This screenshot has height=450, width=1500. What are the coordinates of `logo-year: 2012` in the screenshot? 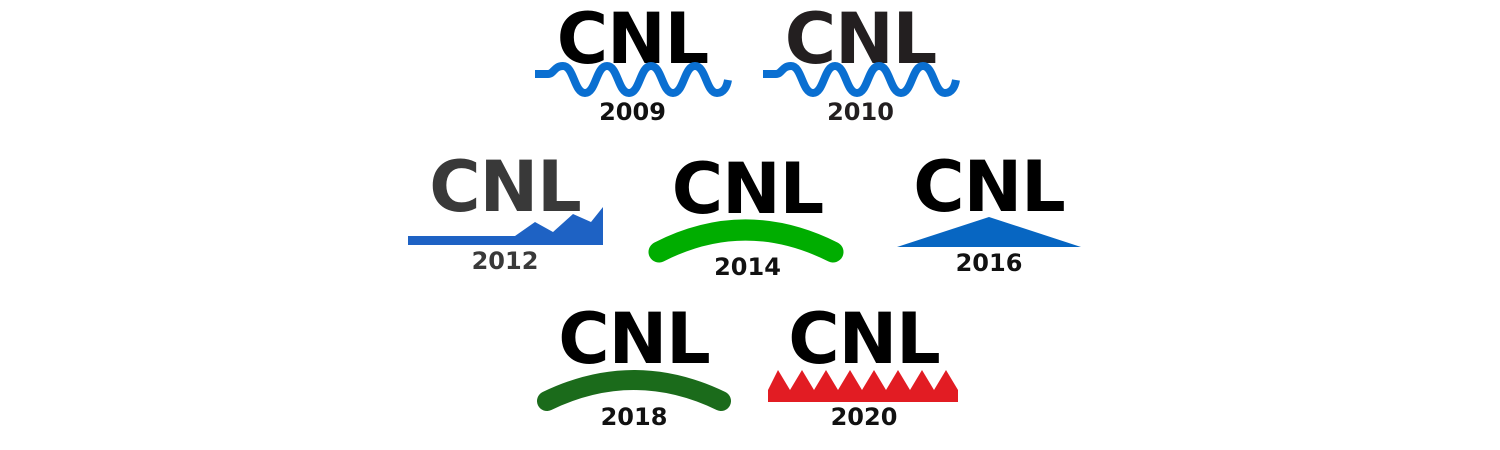 It's located at (505, 261).